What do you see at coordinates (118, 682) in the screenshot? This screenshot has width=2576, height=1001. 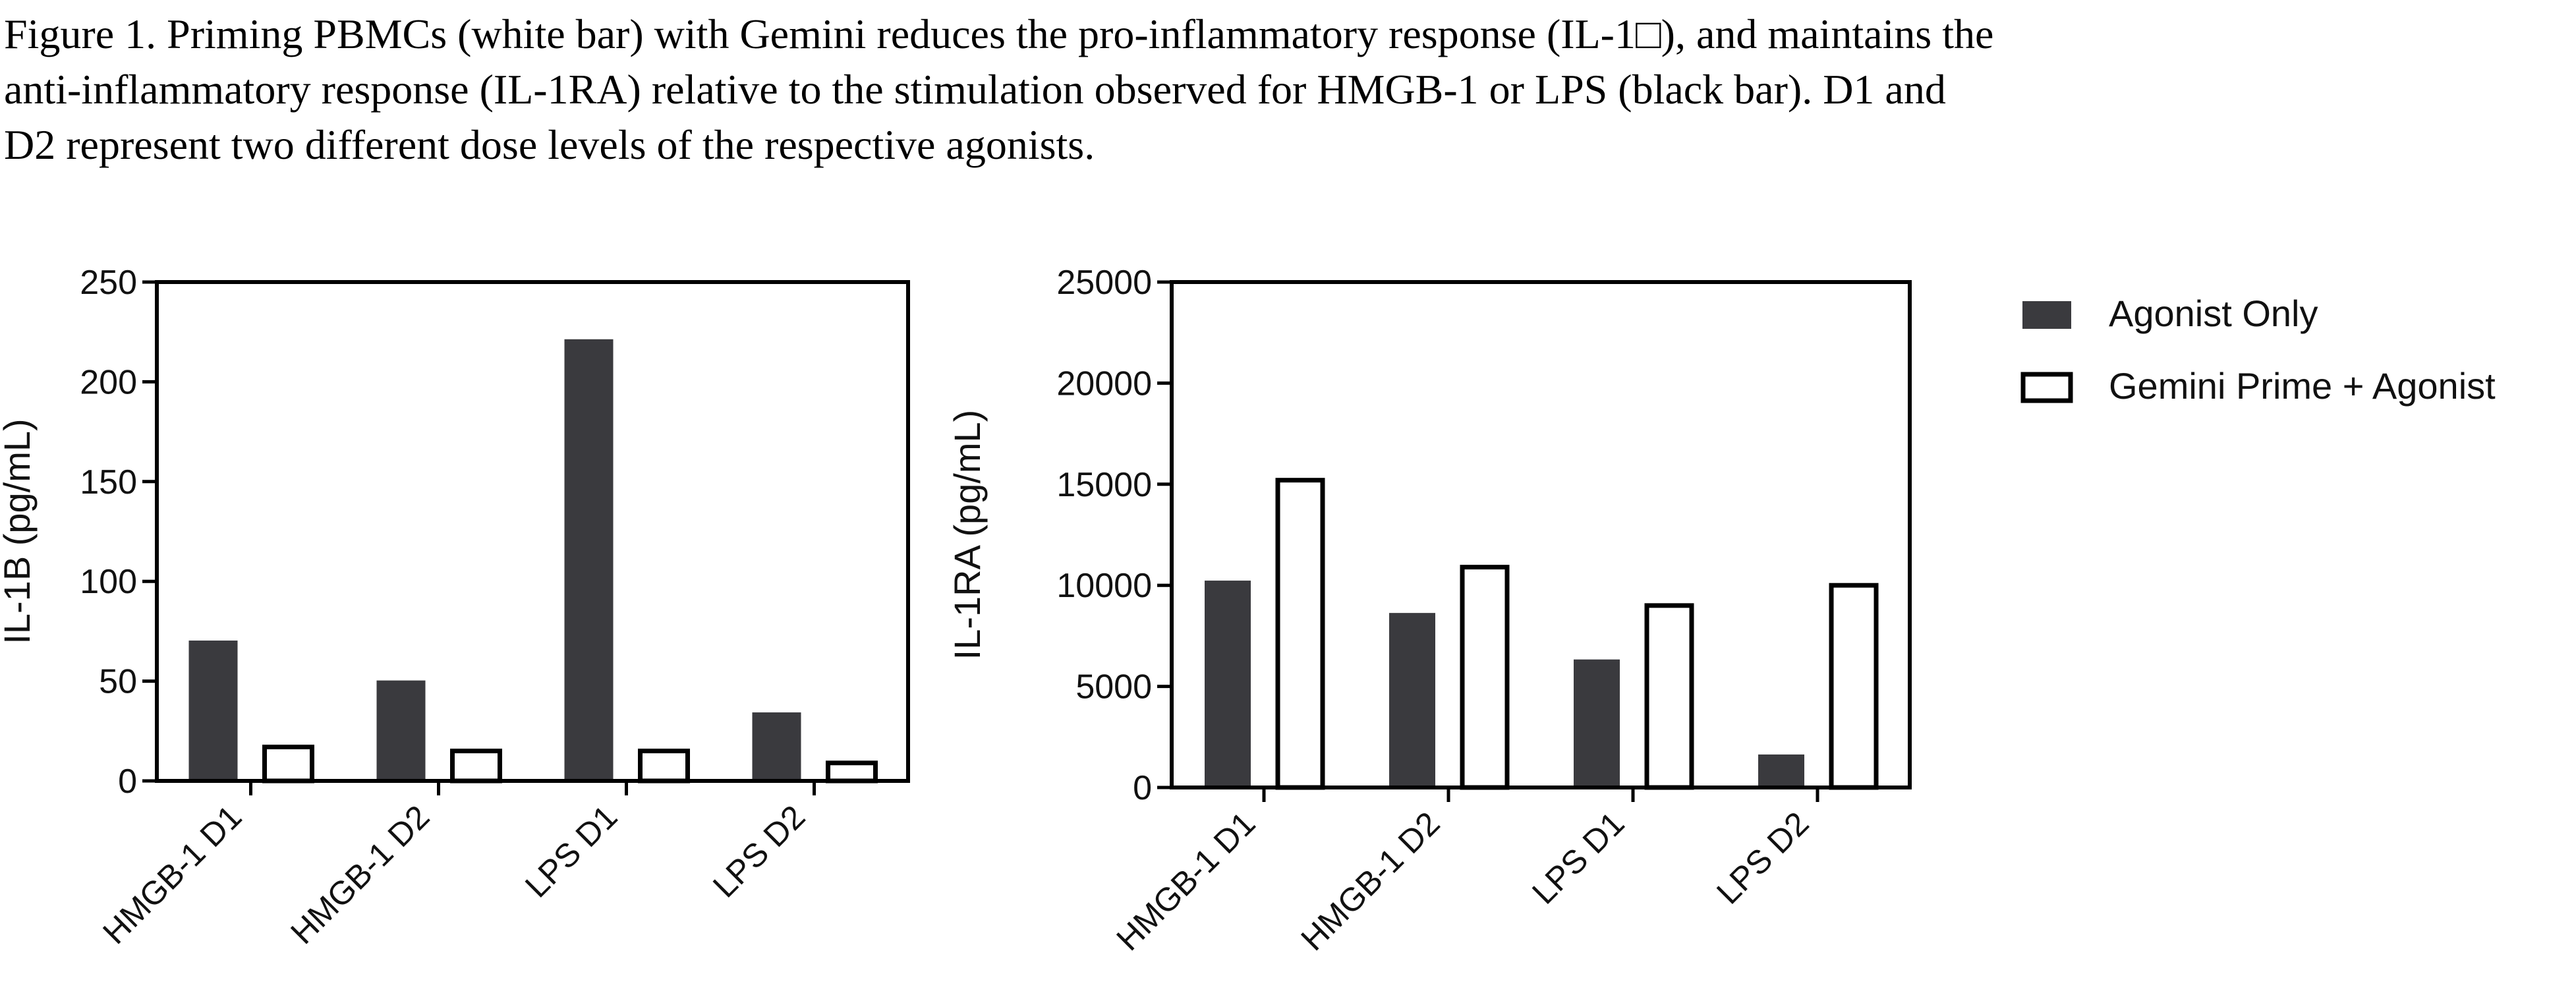 I see `y-tick-label-50: 50` at bounding box center [118, 682].